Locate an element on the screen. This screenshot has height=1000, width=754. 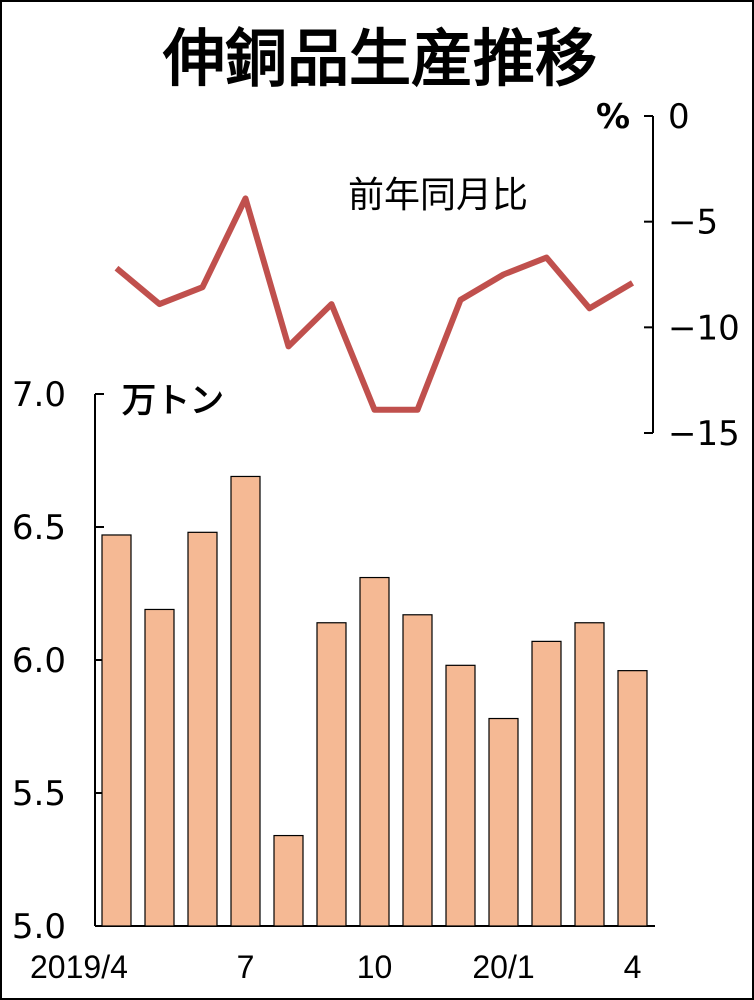
bar-y-tick-label: 6.5 is located at coordinates (39, 528).